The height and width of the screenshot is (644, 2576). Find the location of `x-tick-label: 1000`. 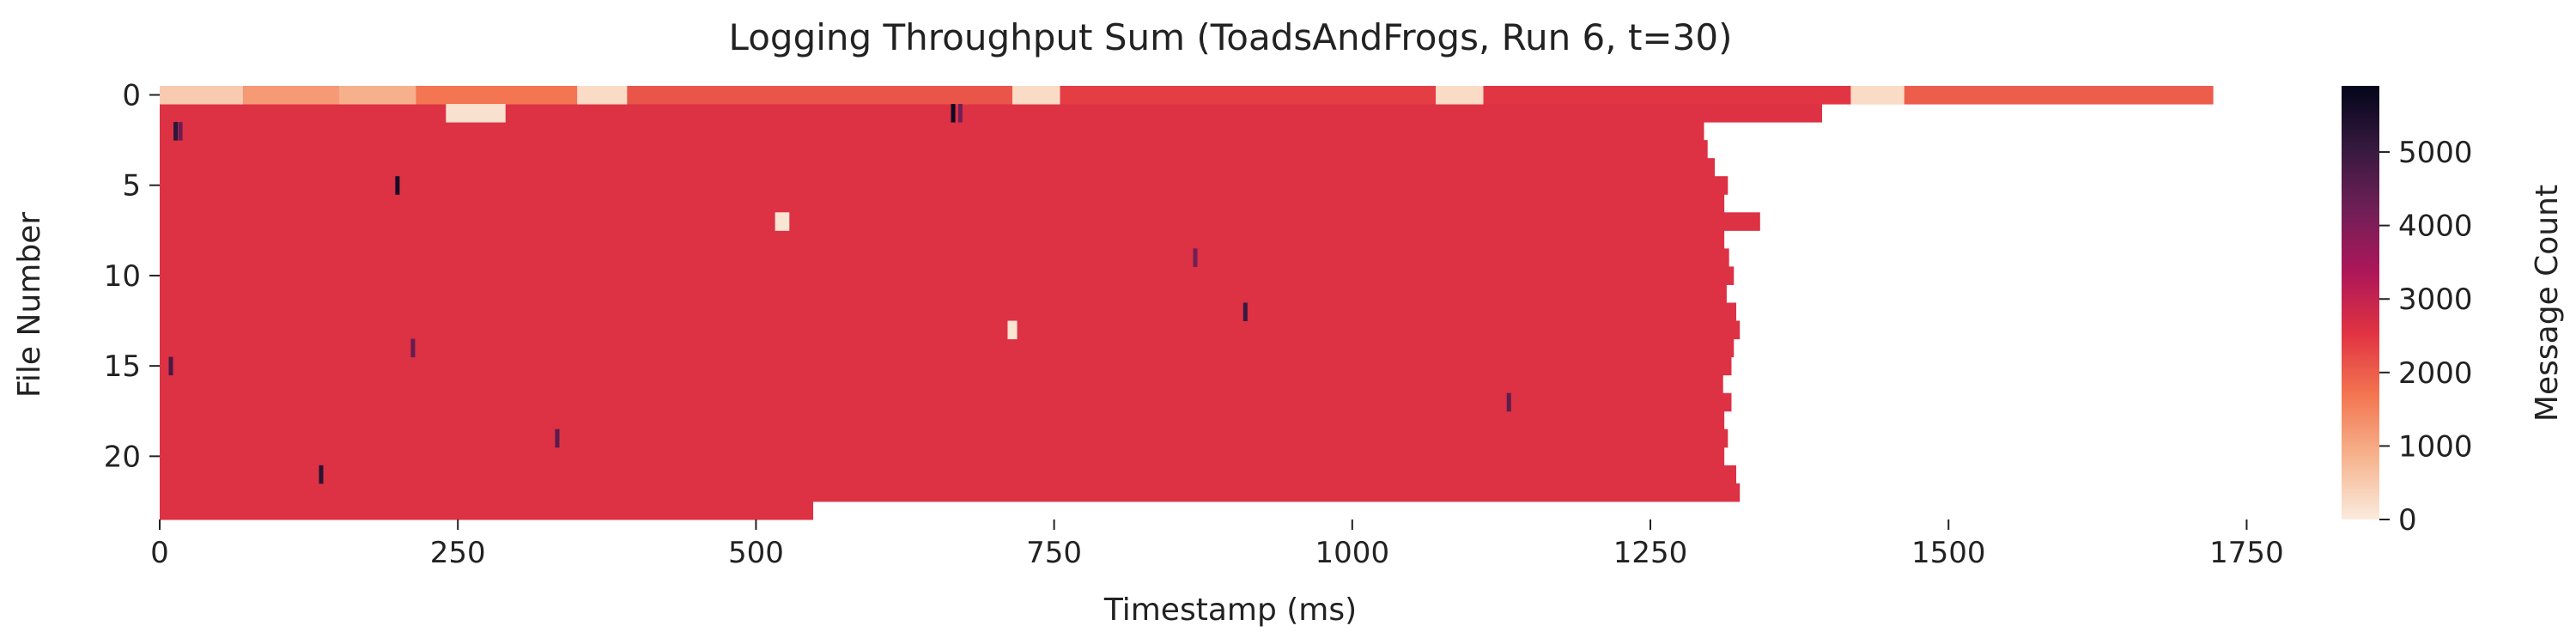

x-tick-label: 1000 is located at coordinates (1352, 553).